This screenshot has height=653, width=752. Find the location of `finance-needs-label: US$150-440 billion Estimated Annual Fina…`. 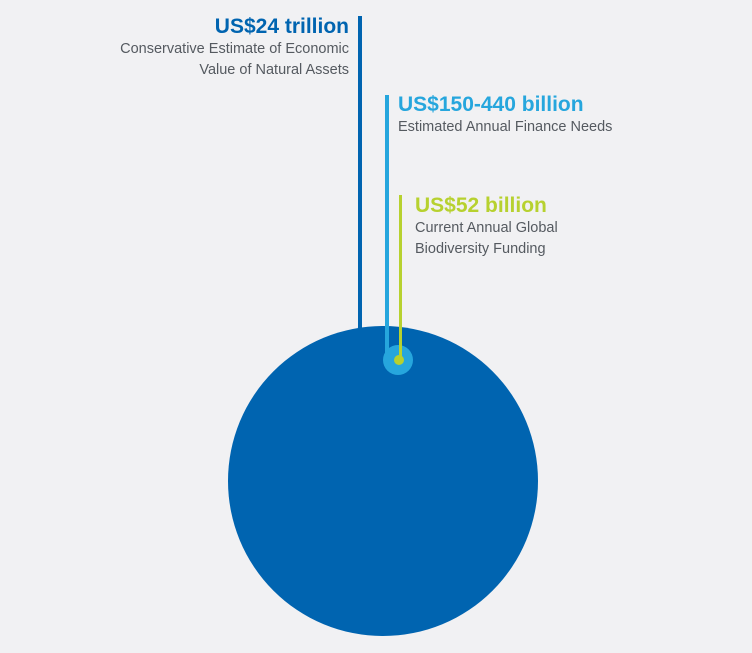

finance-needs-label: US$150-440 billion Estimated Annual Fina… is located at coordinates (505, 115).